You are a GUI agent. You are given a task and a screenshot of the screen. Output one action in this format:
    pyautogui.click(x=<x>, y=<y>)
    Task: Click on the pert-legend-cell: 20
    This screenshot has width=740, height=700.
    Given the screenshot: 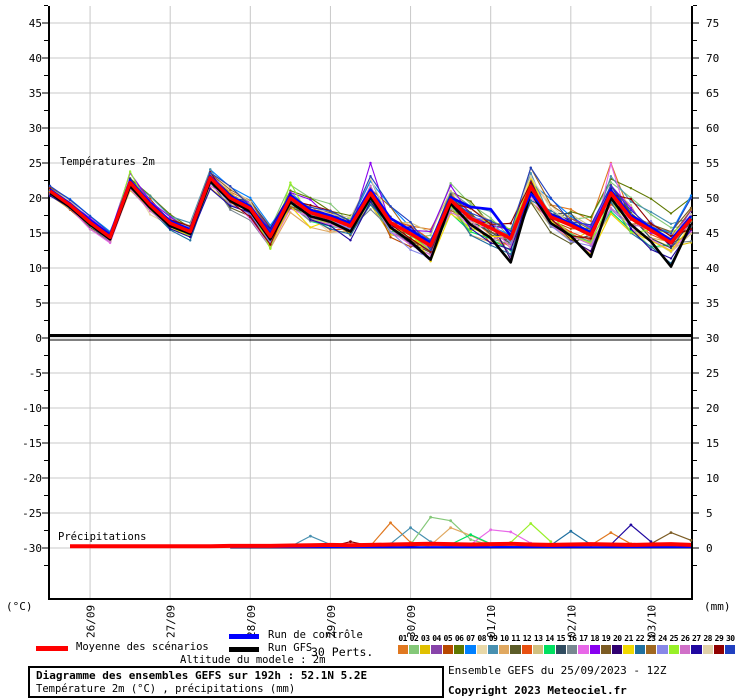 What is the action you would take?
    pyautogui.click(x=617, y=643)
    